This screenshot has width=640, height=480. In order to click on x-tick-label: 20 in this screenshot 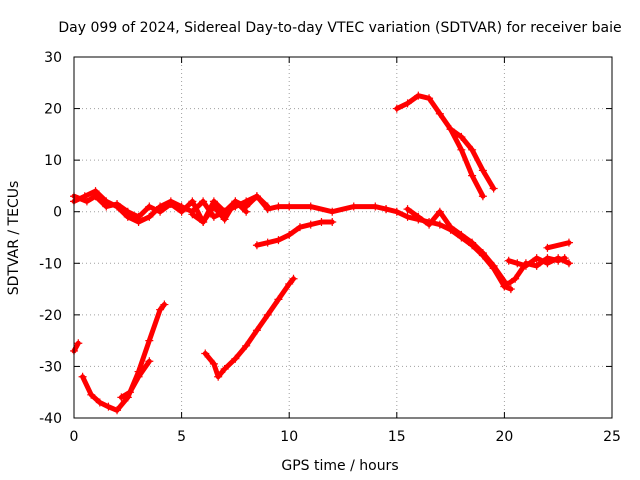, I will do `click(504, 437)`.